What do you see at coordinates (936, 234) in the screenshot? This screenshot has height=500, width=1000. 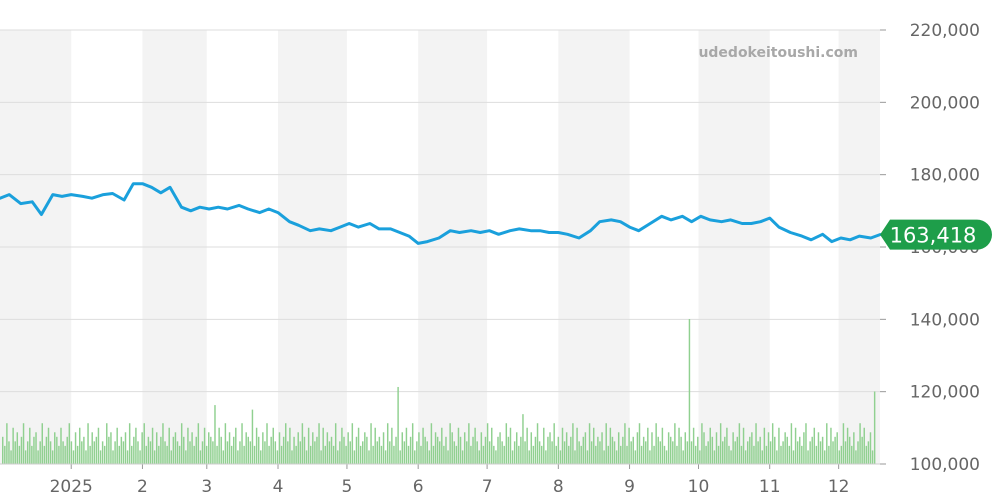 I see `current-price-badge: 163,418` at bounding box center [936, 234].